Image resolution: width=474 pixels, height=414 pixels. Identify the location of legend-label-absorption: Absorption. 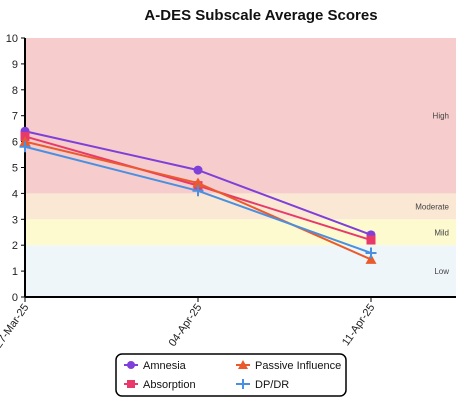
(169, 385).